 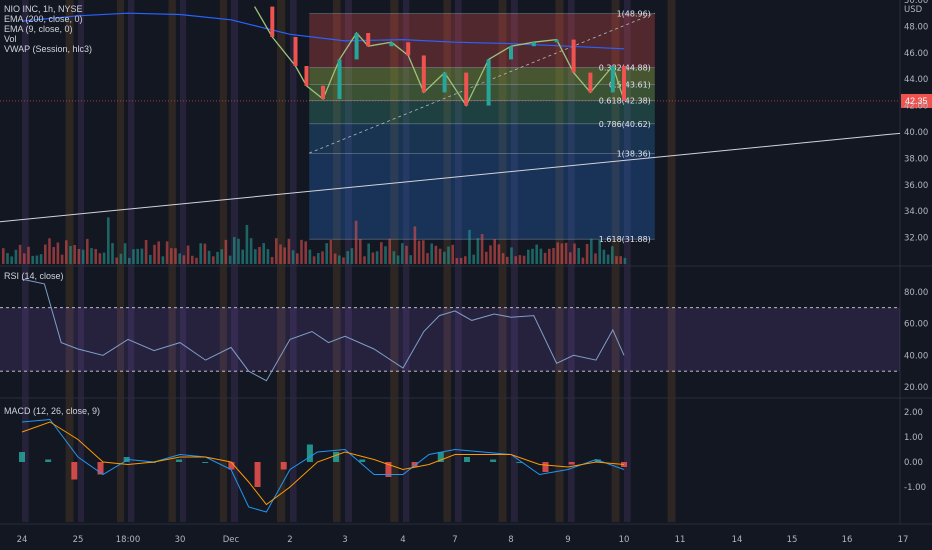 What do you see at coordinates (624, 540) in the screenshot?
I see `x-tick-label: 10` at bounding box center [624, 540].